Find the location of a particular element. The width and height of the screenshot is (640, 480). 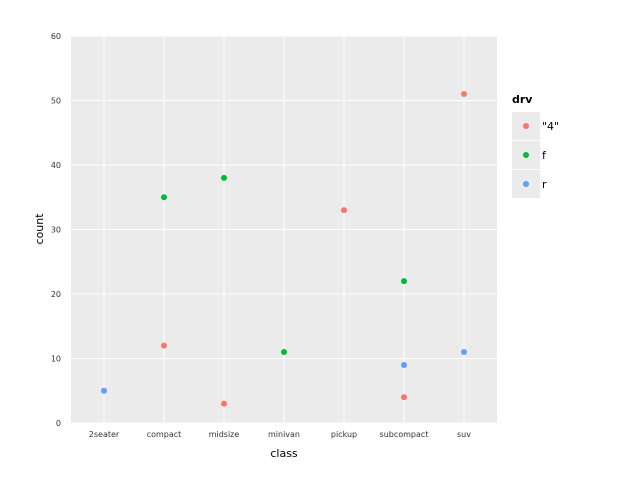

x-tick-label: suv is located at coordinates (464, 434).